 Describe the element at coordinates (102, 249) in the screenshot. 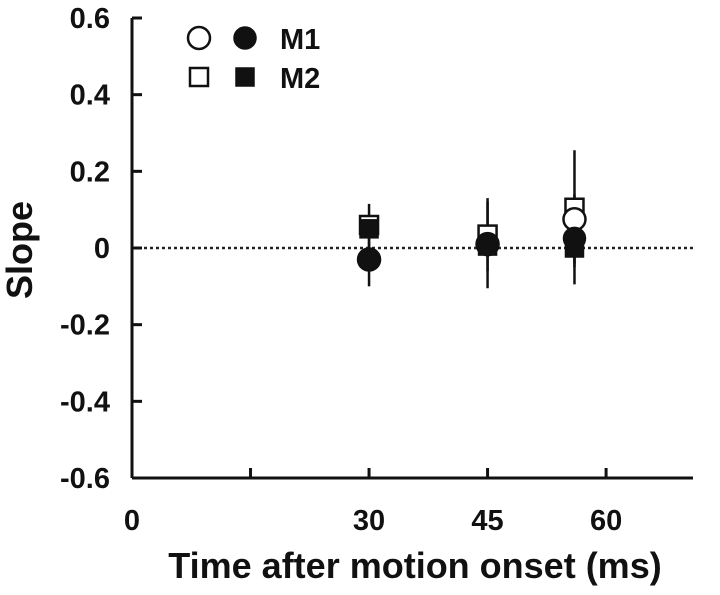

I see `y-tick-label: 0` at that location.